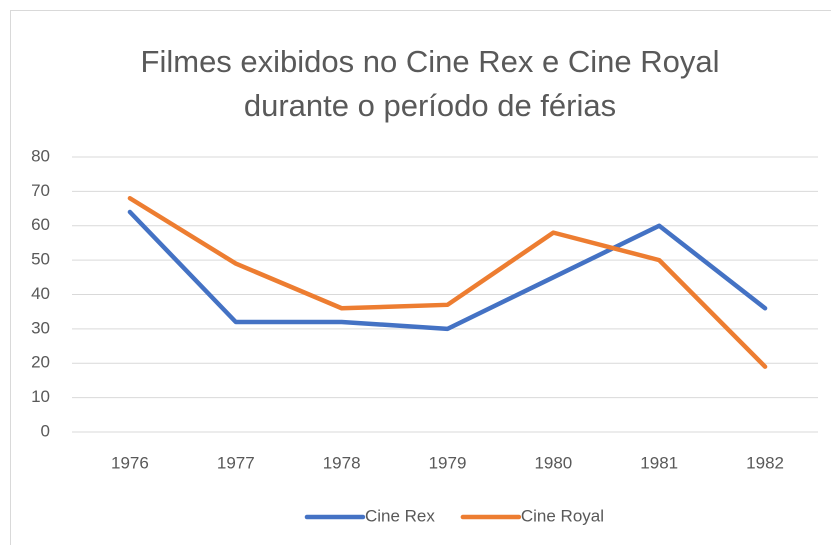  What do you see at coordinates (342, 462) in the screenshot?
I see `x-tick-label: 1978` at bounding box center [342, 462].